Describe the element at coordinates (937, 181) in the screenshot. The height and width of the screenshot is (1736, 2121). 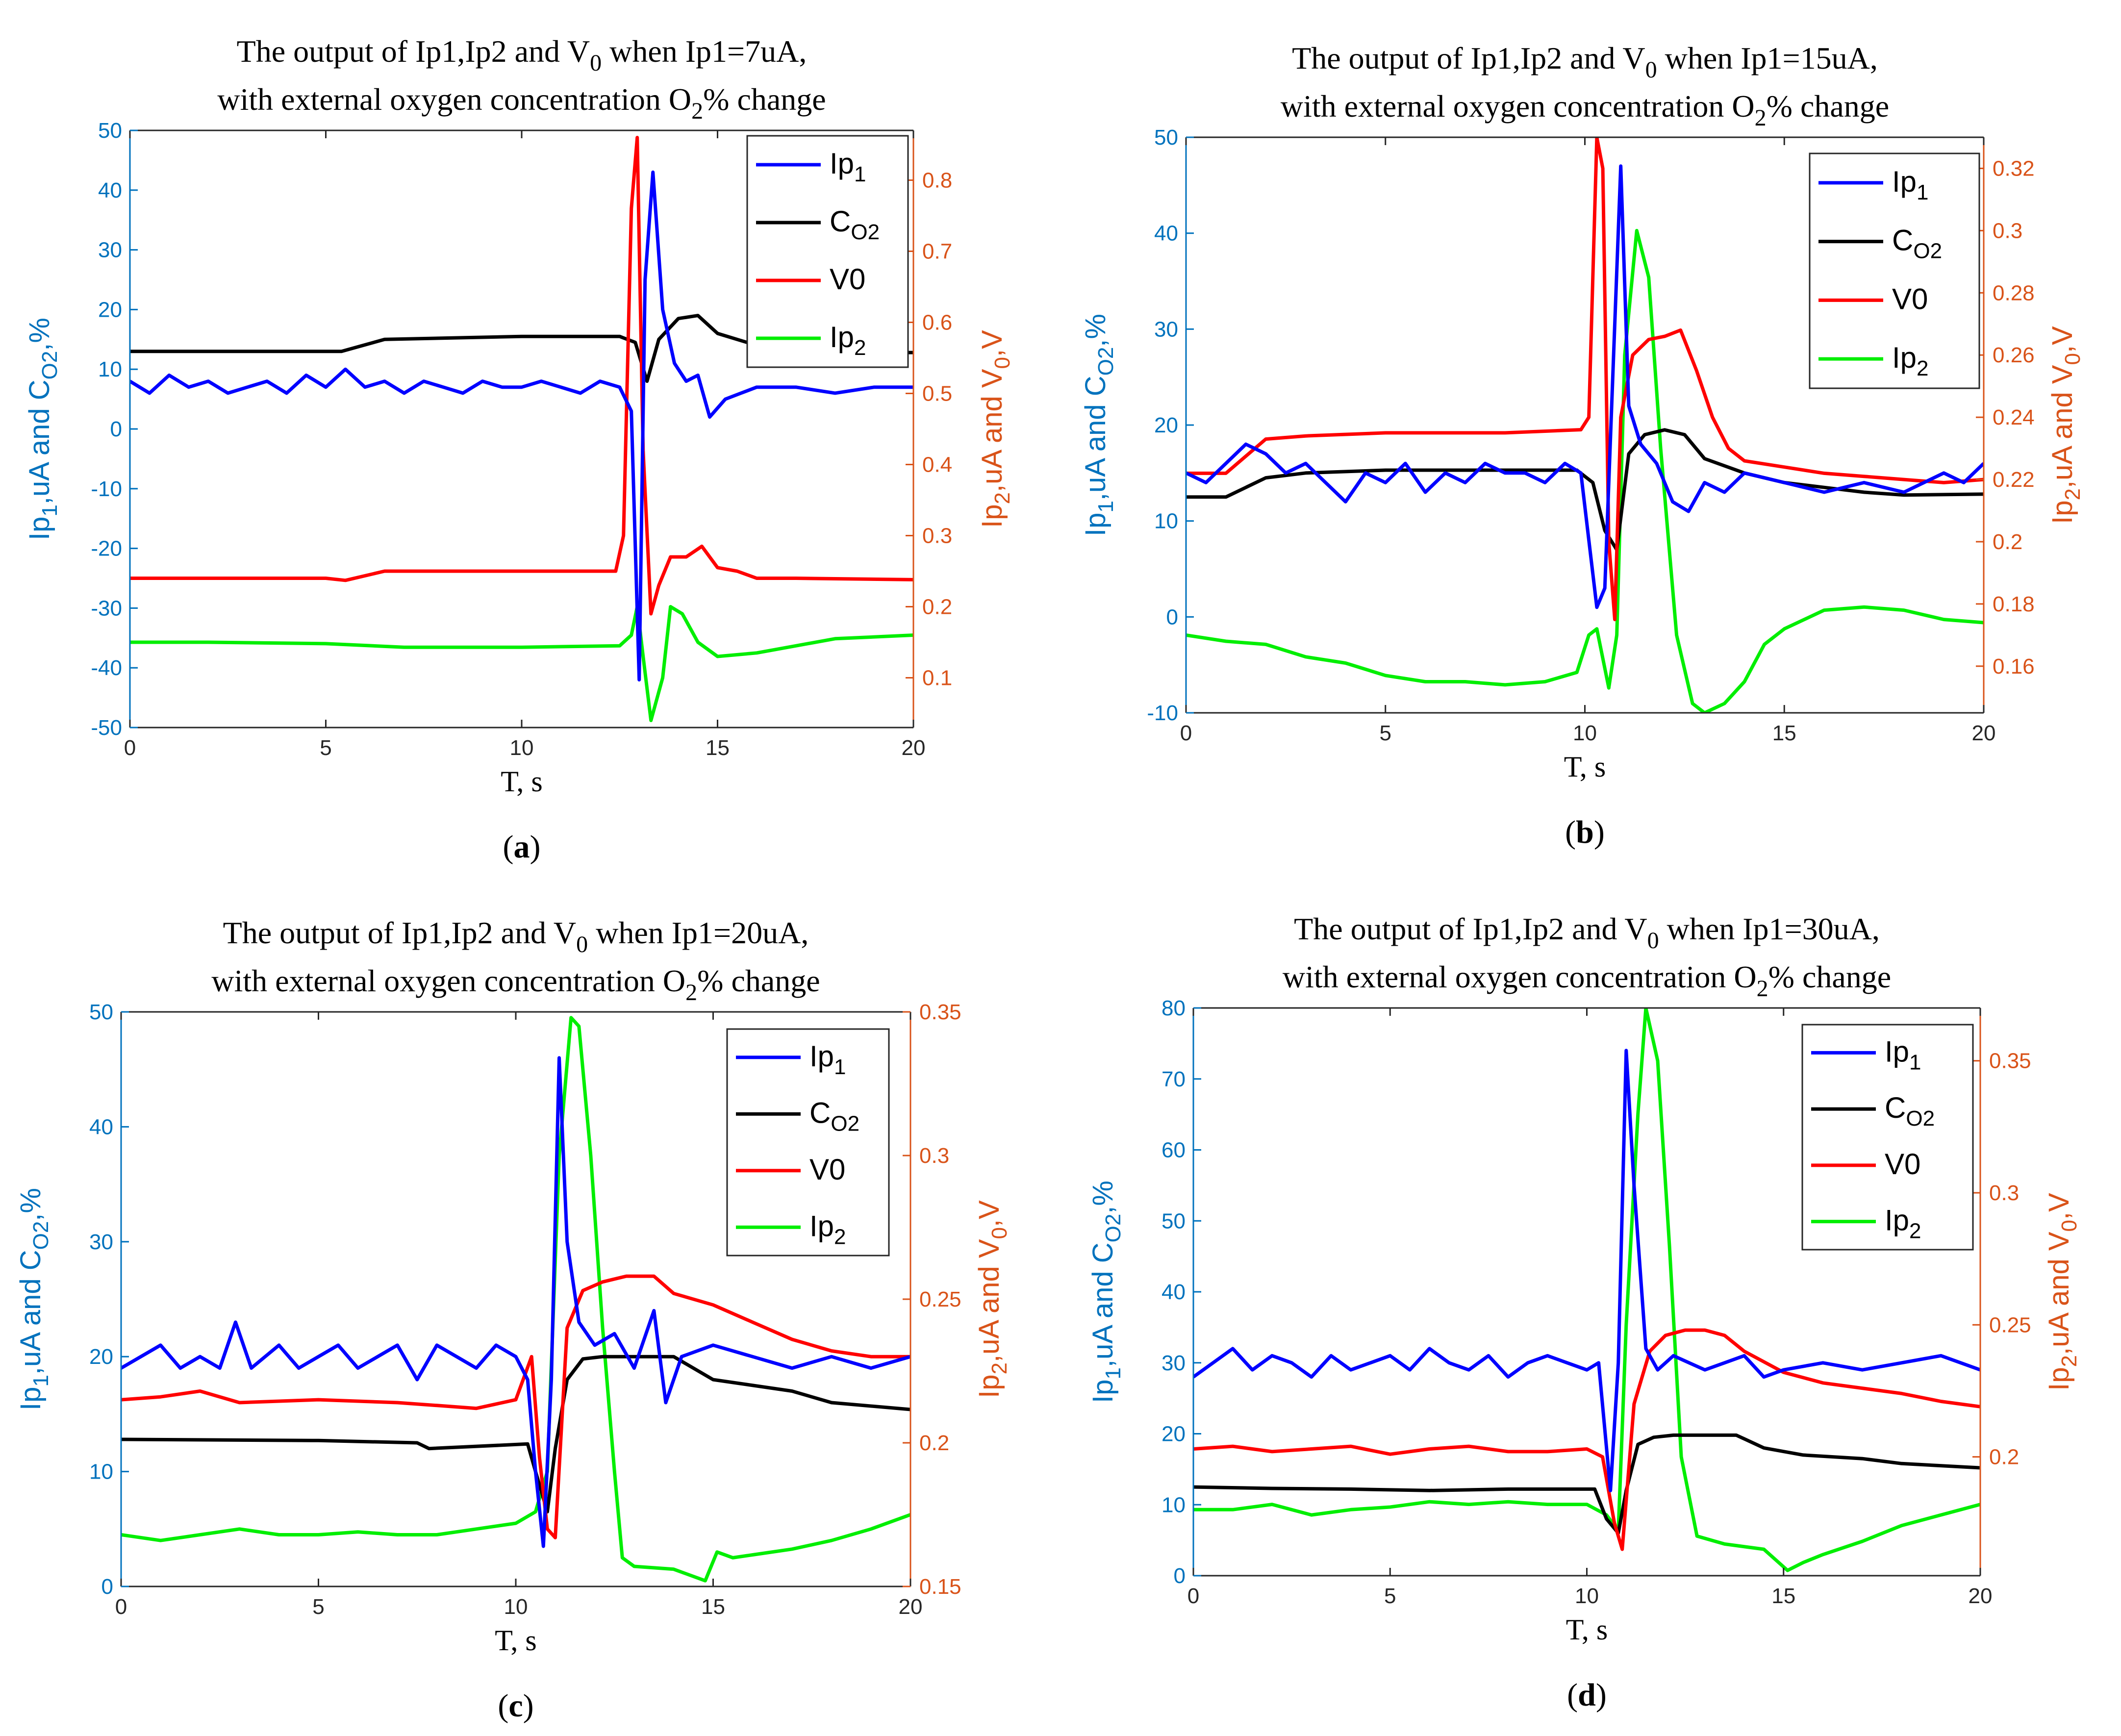
I see `y-right-tick-label: 0.8` at that location.